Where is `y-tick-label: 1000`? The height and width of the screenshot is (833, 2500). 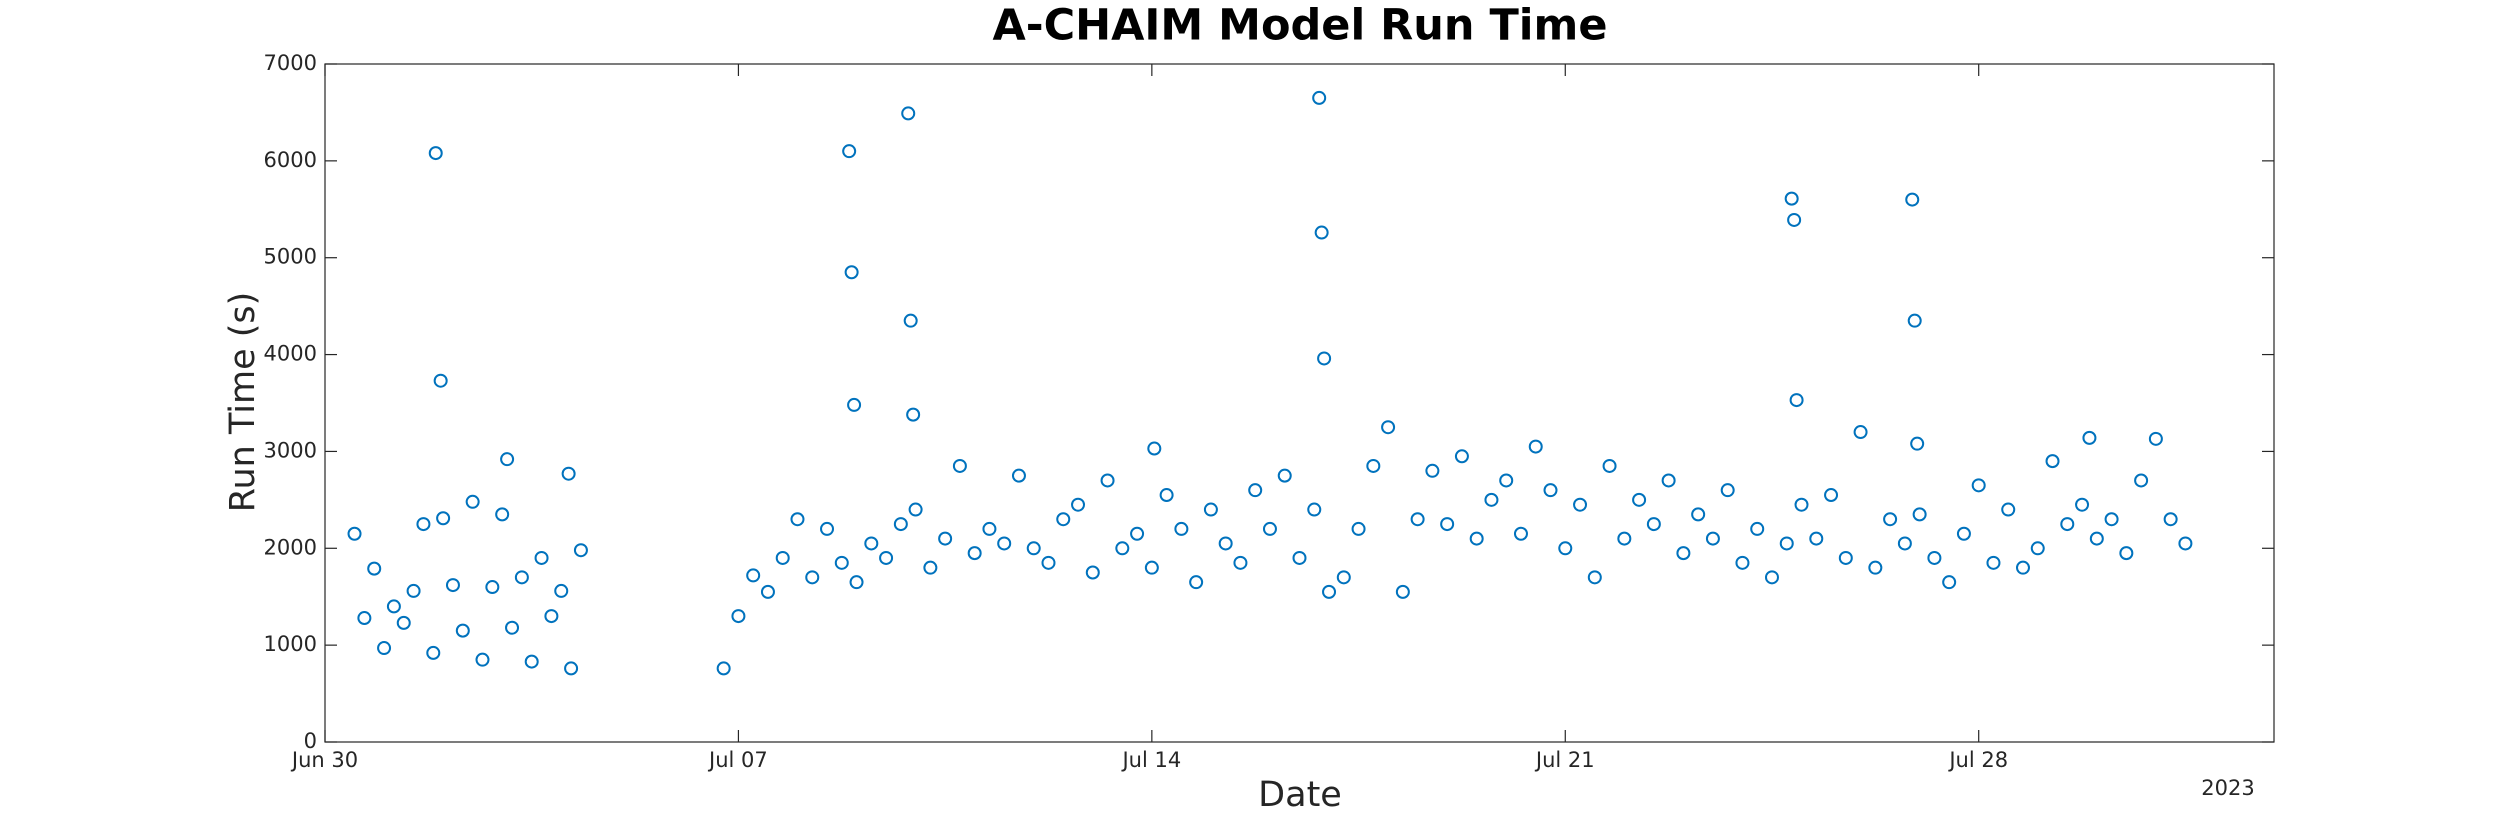 y-tick-label: 1000 is located at coordinates (290, 644).